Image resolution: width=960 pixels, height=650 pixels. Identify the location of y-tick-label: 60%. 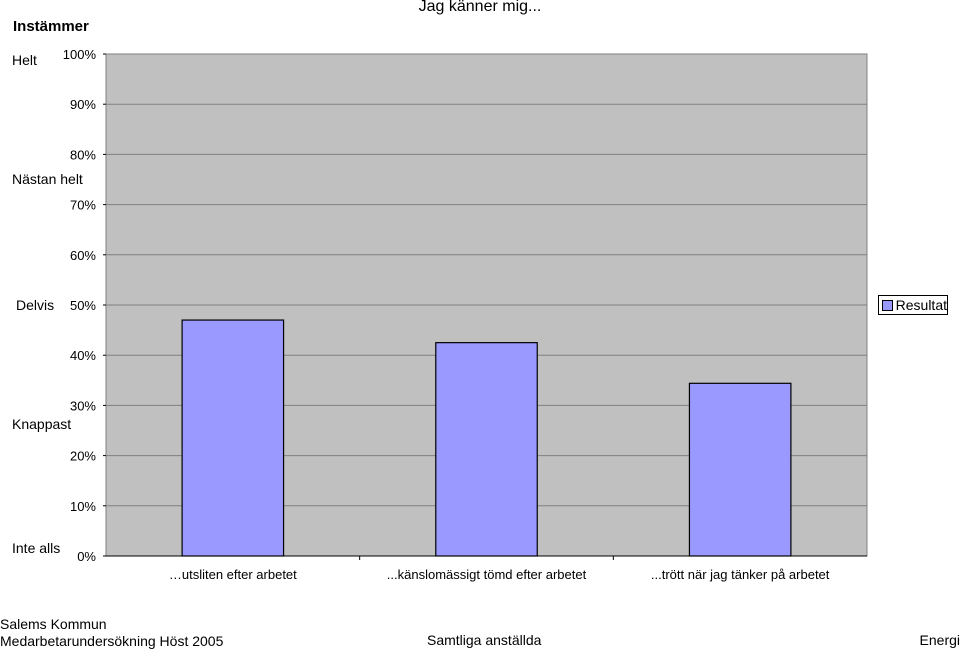
(83, 255).